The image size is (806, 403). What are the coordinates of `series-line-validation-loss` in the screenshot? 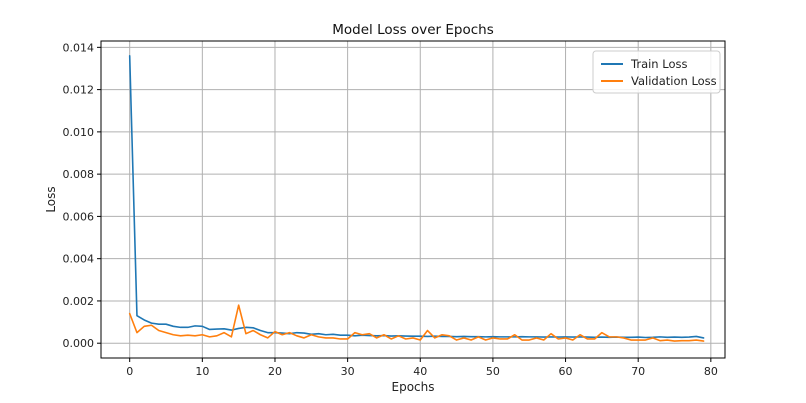 It's located at (416, 323).